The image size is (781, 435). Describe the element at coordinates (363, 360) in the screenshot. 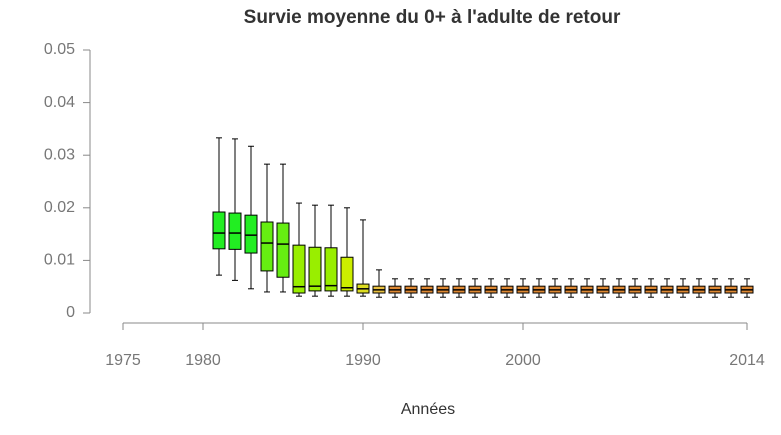

I see `x-tick-label: 1990` at that location.